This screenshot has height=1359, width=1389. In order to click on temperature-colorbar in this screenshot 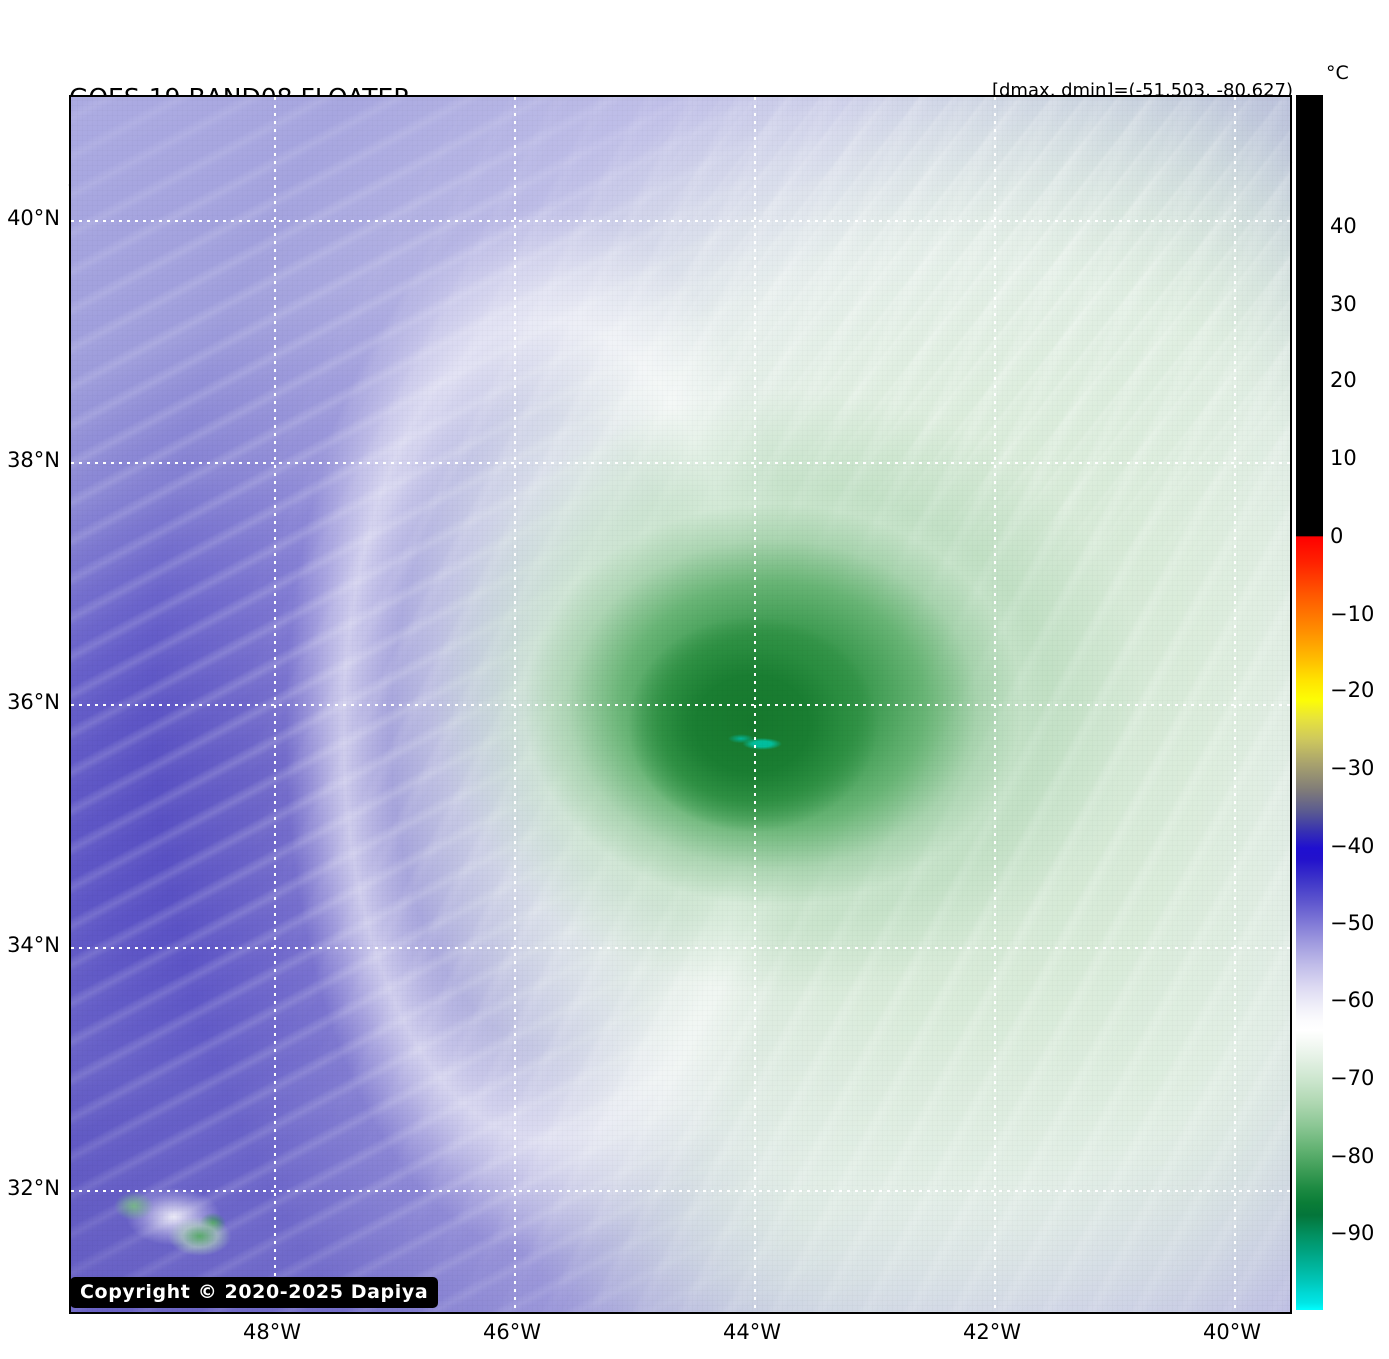, I will do `click(1309, 702)`.